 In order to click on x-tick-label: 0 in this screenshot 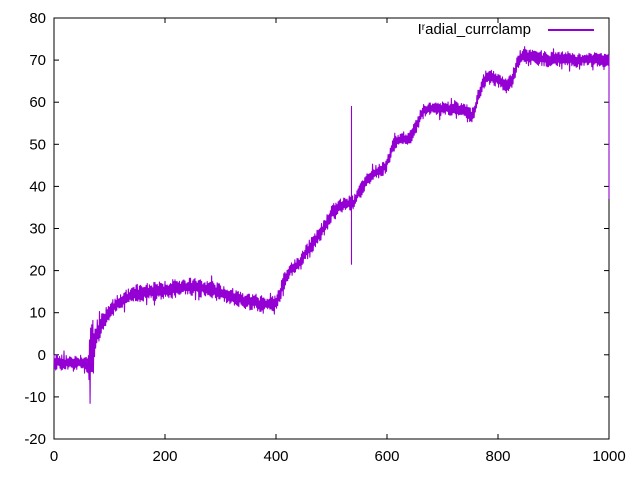, I will do `click(54, 456)`.